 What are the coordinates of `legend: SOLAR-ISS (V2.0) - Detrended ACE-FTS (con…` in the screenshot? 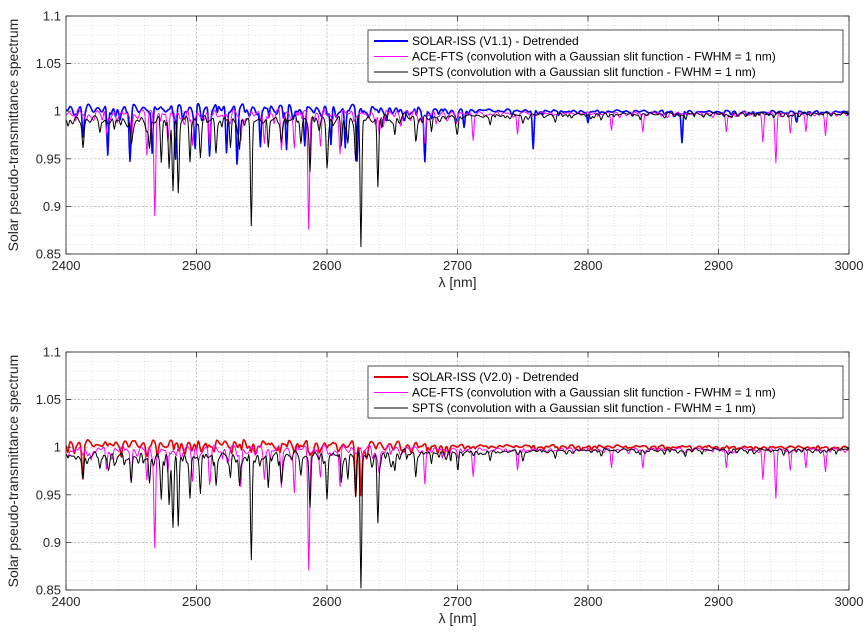 It's located at (605, 392).